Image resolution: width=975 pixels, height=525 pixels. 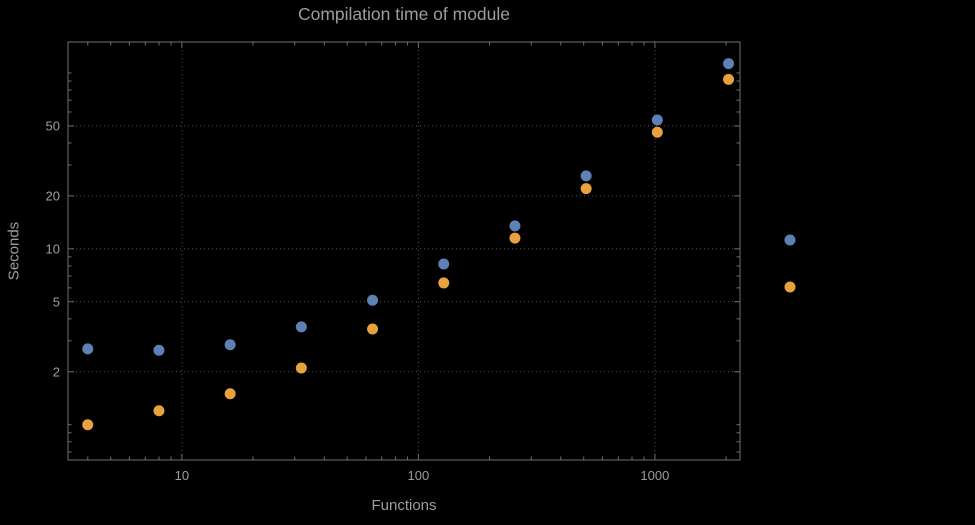 I want to click on x-tick-label: 10, so click(x=182, y=475).